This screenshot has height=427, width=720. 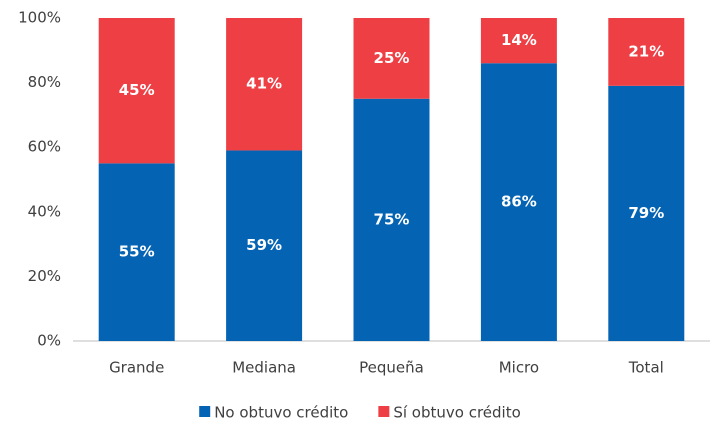 I want to click on data-label: 14%, so click(x=519, y=40).